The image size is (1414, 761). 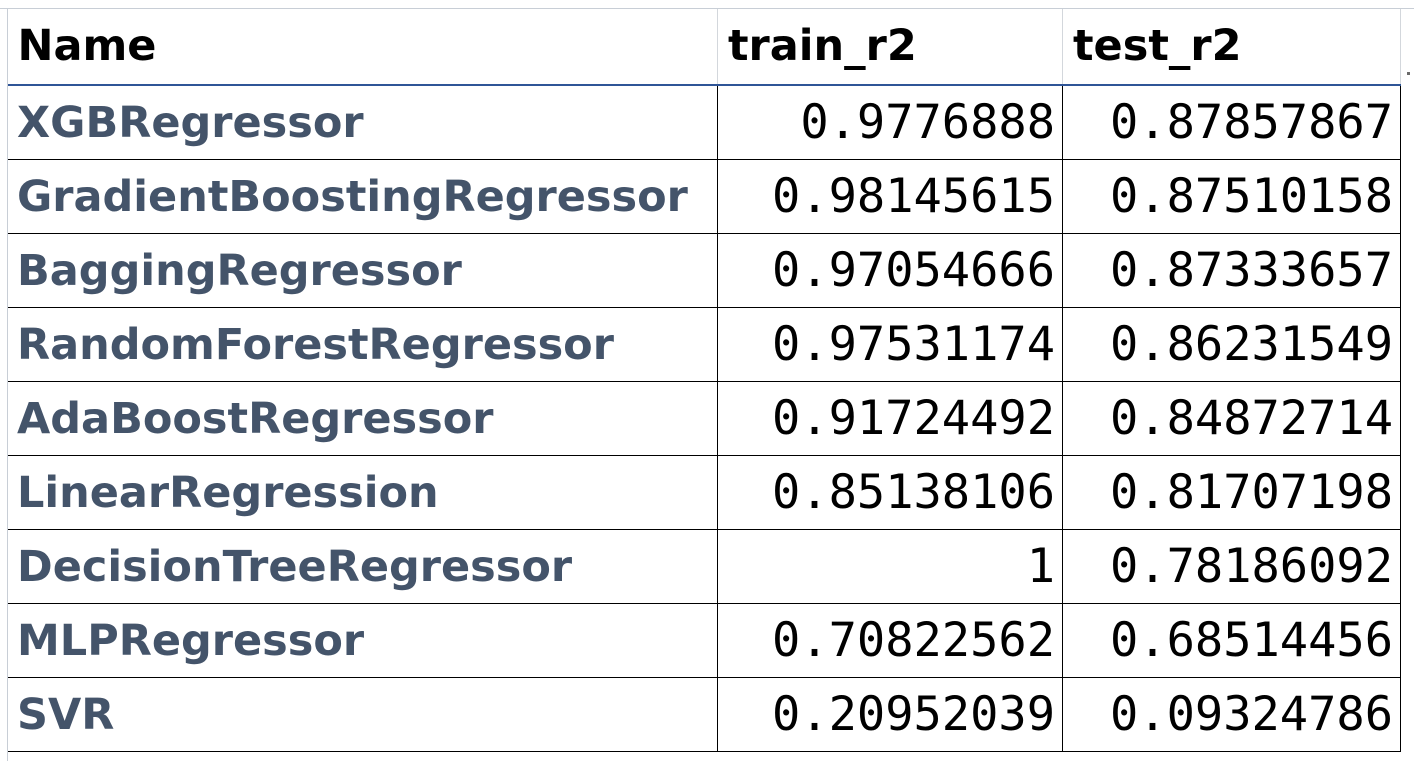 What do you see at coordinates (1231, 344) in the screenshot?
I see `cell-test-r2: 0.86231549` at bounding box center [1231, 344].